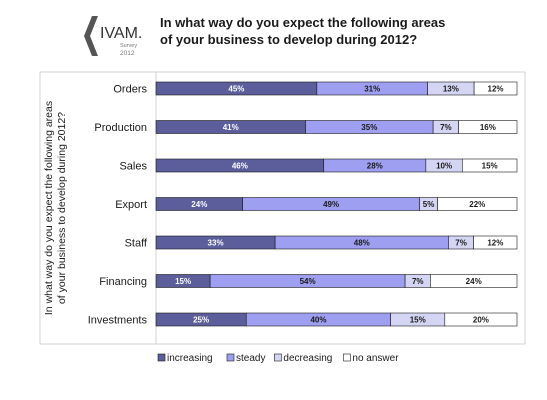 This screenshot has height=400, width=547. I want to click on data-label: 31%, so click(372, 89).